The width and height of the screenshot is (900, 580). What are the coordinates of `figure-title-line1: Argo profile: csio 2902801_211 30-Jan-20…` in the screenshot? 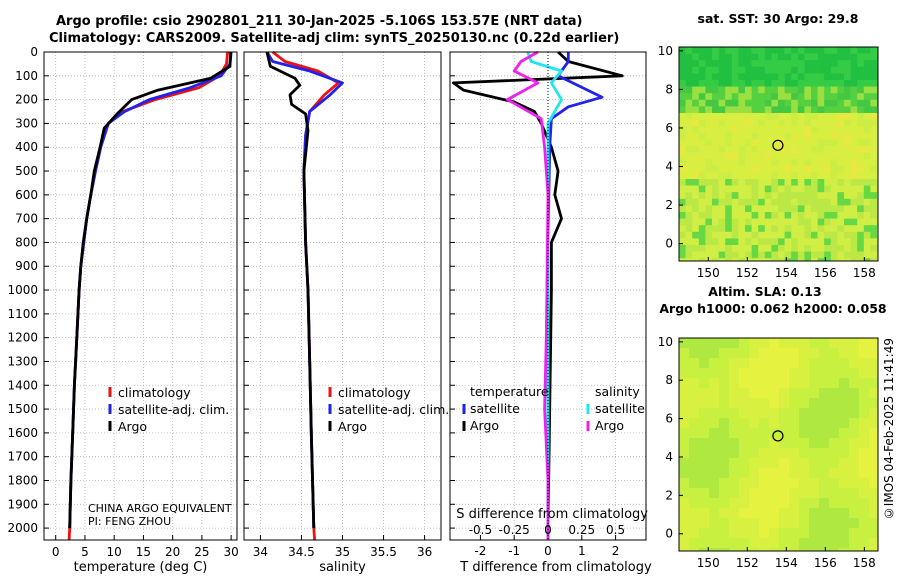 It's located at (319, 21).